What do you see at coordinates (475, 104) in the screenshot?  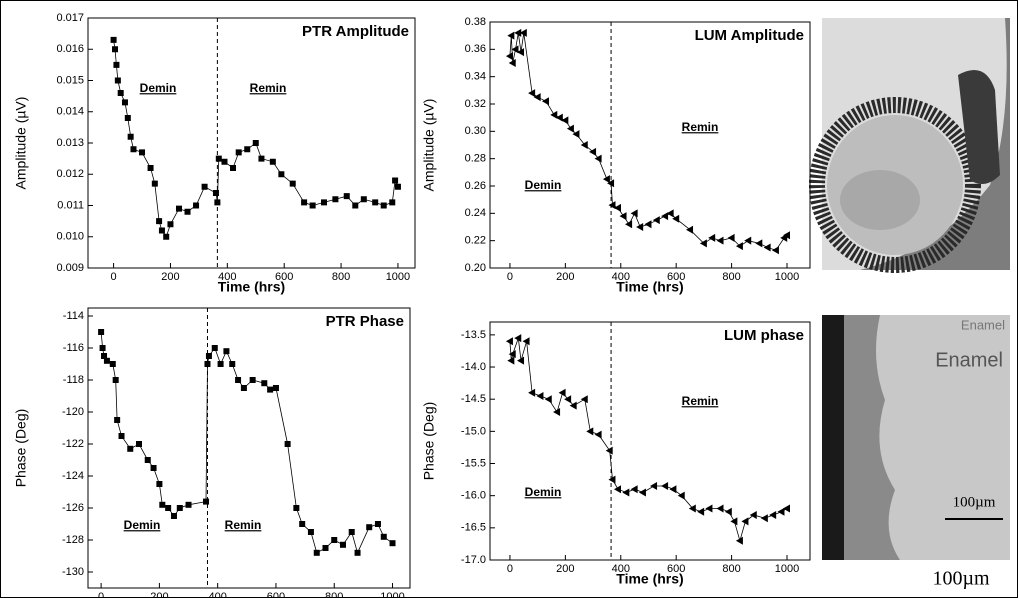 I see `y-tick-label: 0.32` at bounding box center [475, 104].